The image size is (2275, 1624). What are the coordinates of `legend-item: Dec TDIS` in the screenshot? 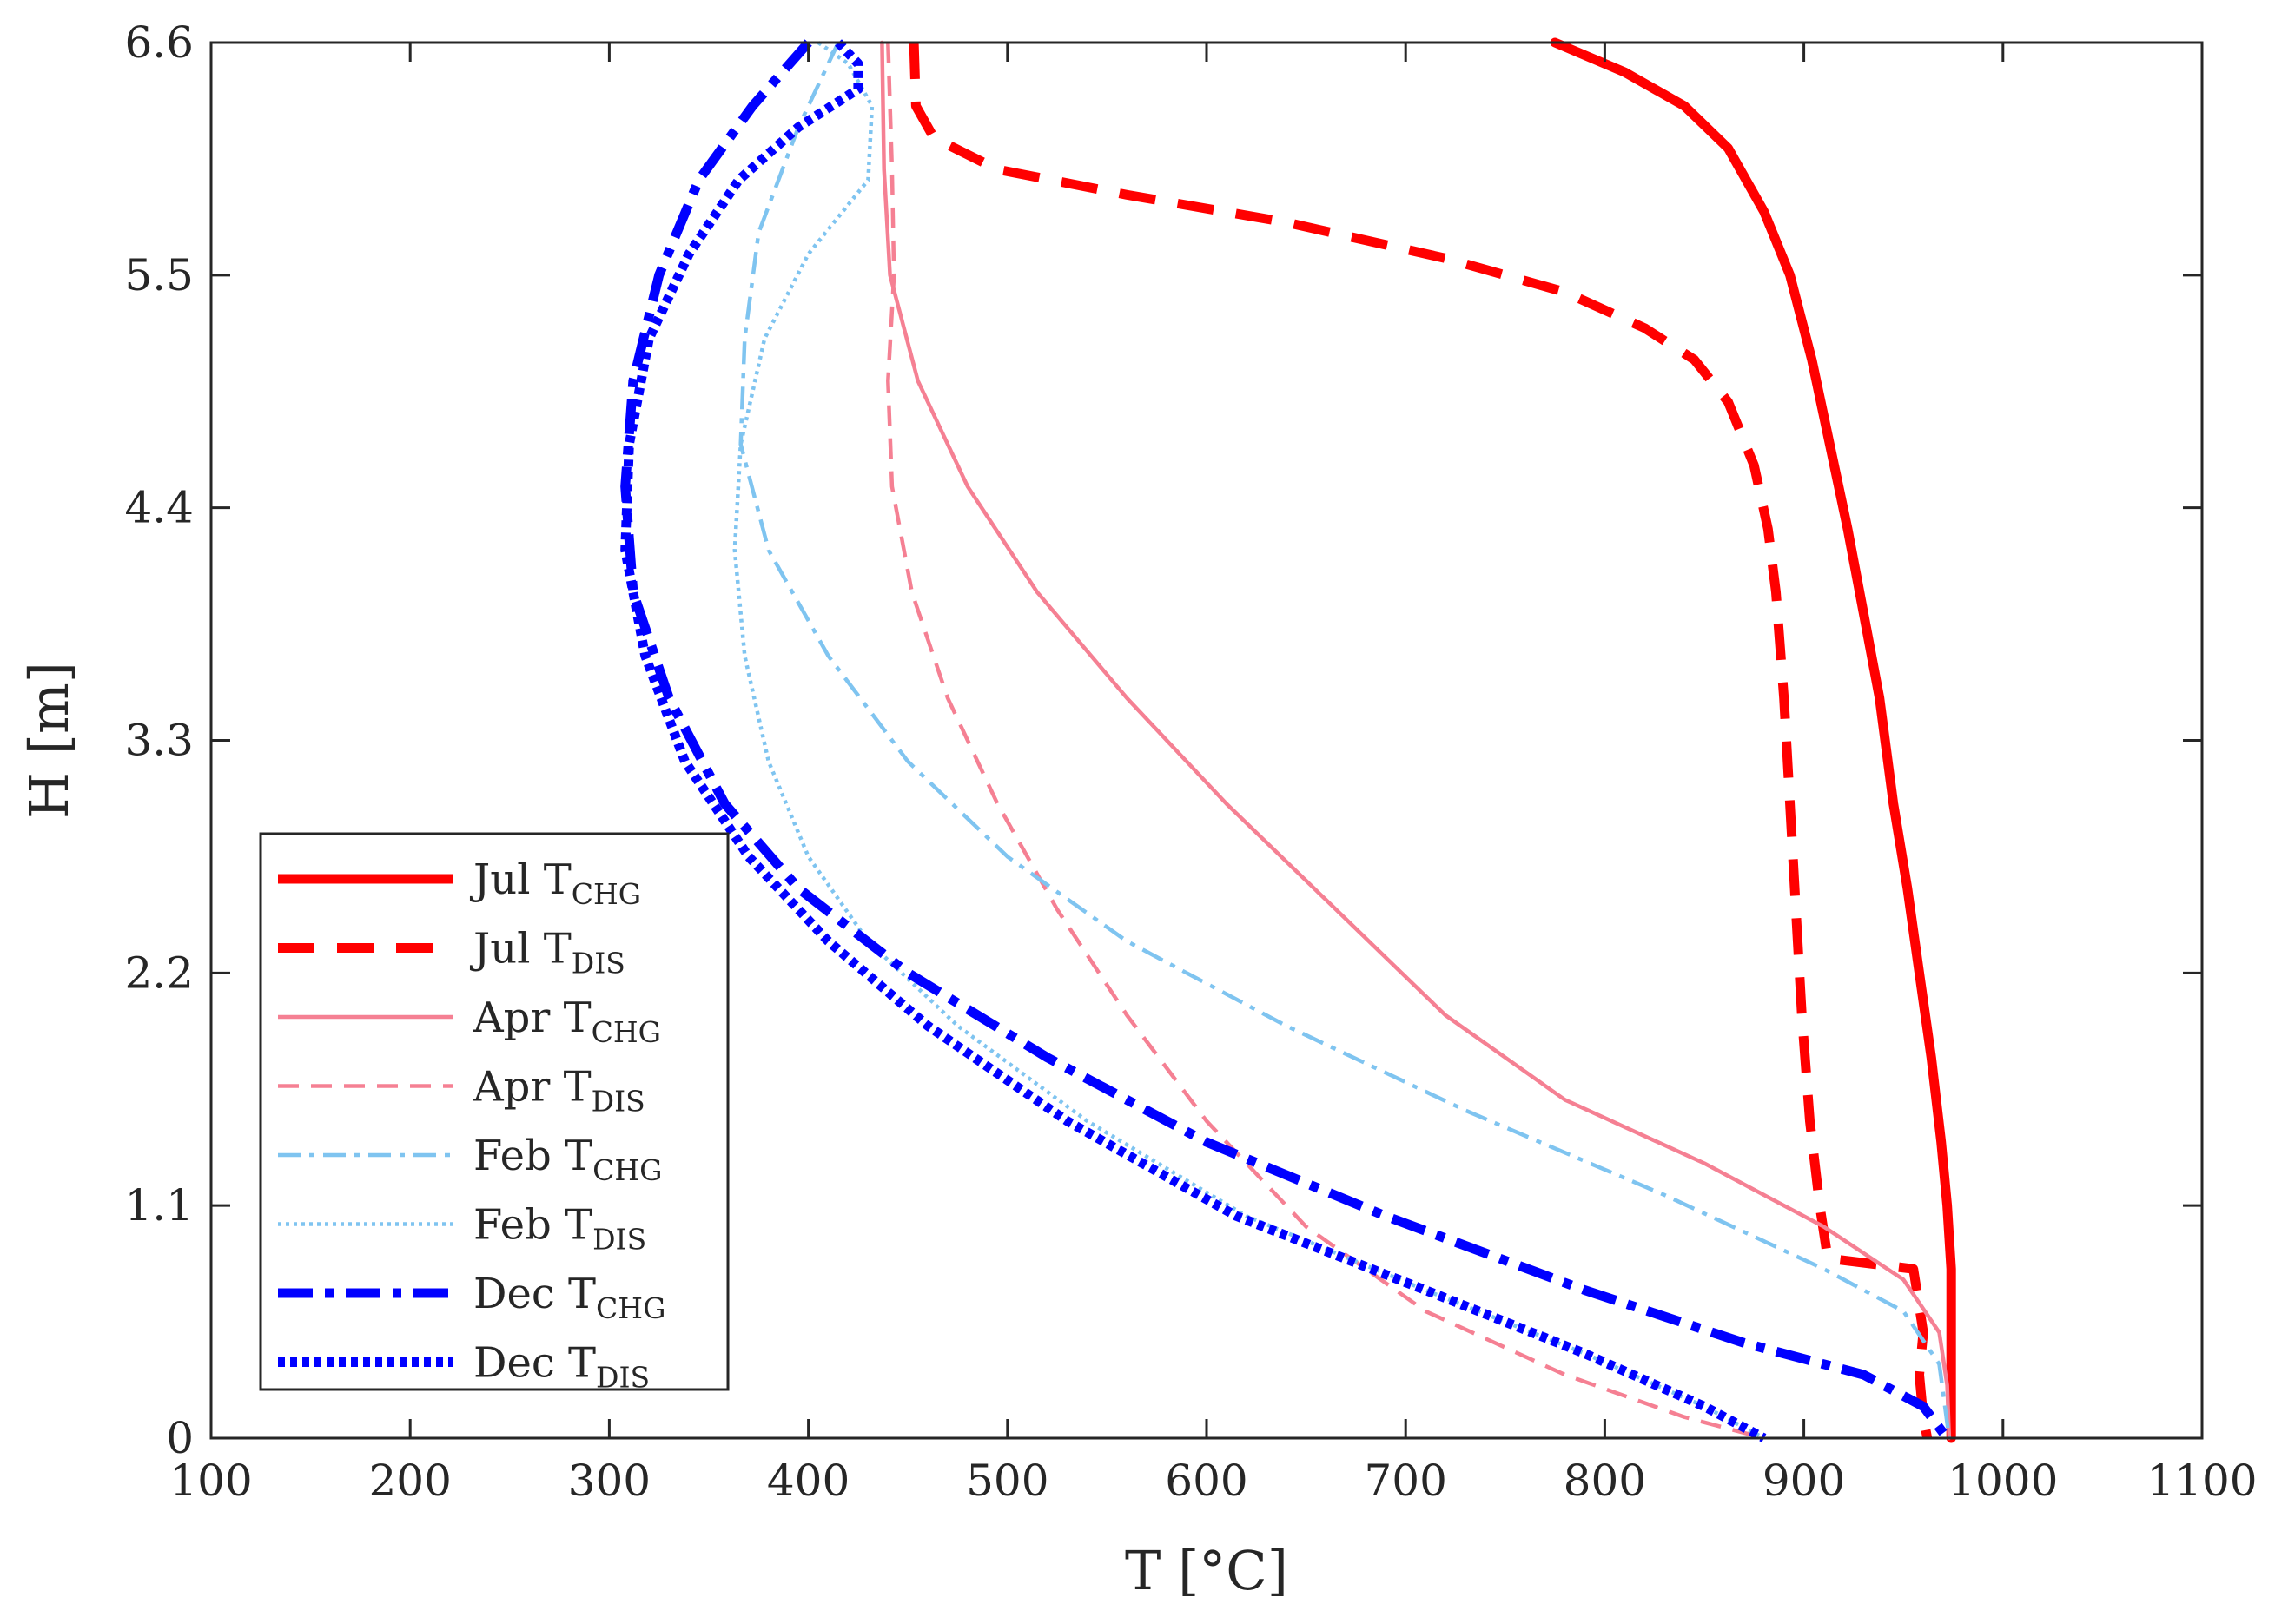 It's located at (464, 1367).